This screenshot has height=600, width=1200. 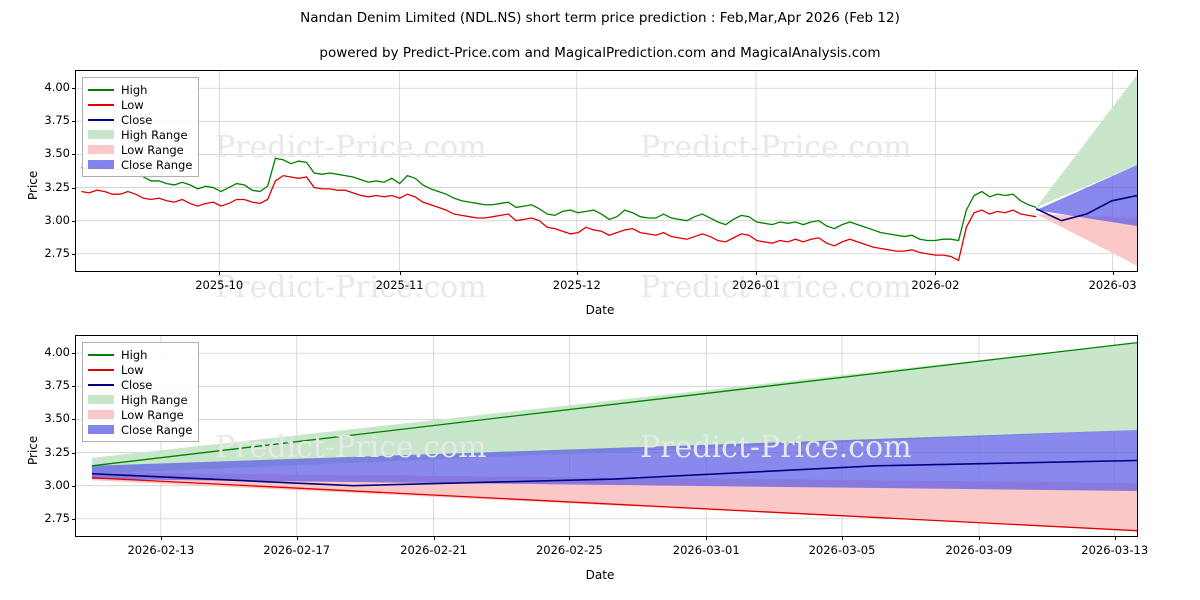 What do you see at coordinates (756, 285) in the screenshot?
I see `top-x-tick: 2026-01` at bounding box center [756, 285].